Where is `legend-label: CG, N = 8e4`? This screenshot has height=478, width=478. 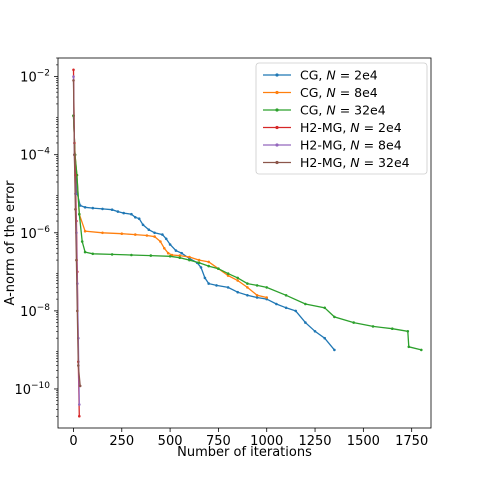
legend-label: CG, N = 8e4 is located at coordinates (339, 92).